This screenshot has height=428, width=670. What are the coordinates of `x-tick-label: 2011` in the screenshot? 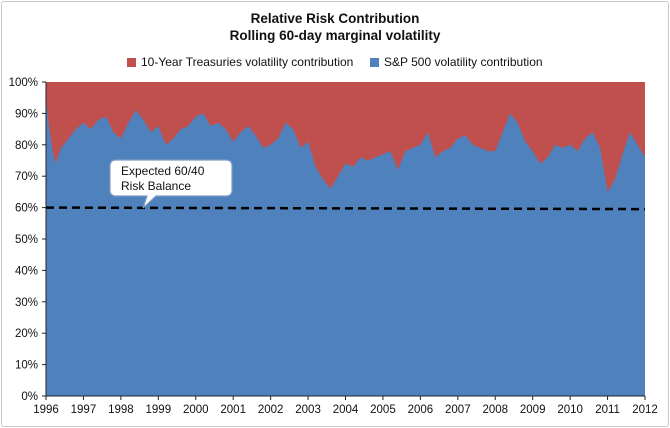 It's located at (607, 410).